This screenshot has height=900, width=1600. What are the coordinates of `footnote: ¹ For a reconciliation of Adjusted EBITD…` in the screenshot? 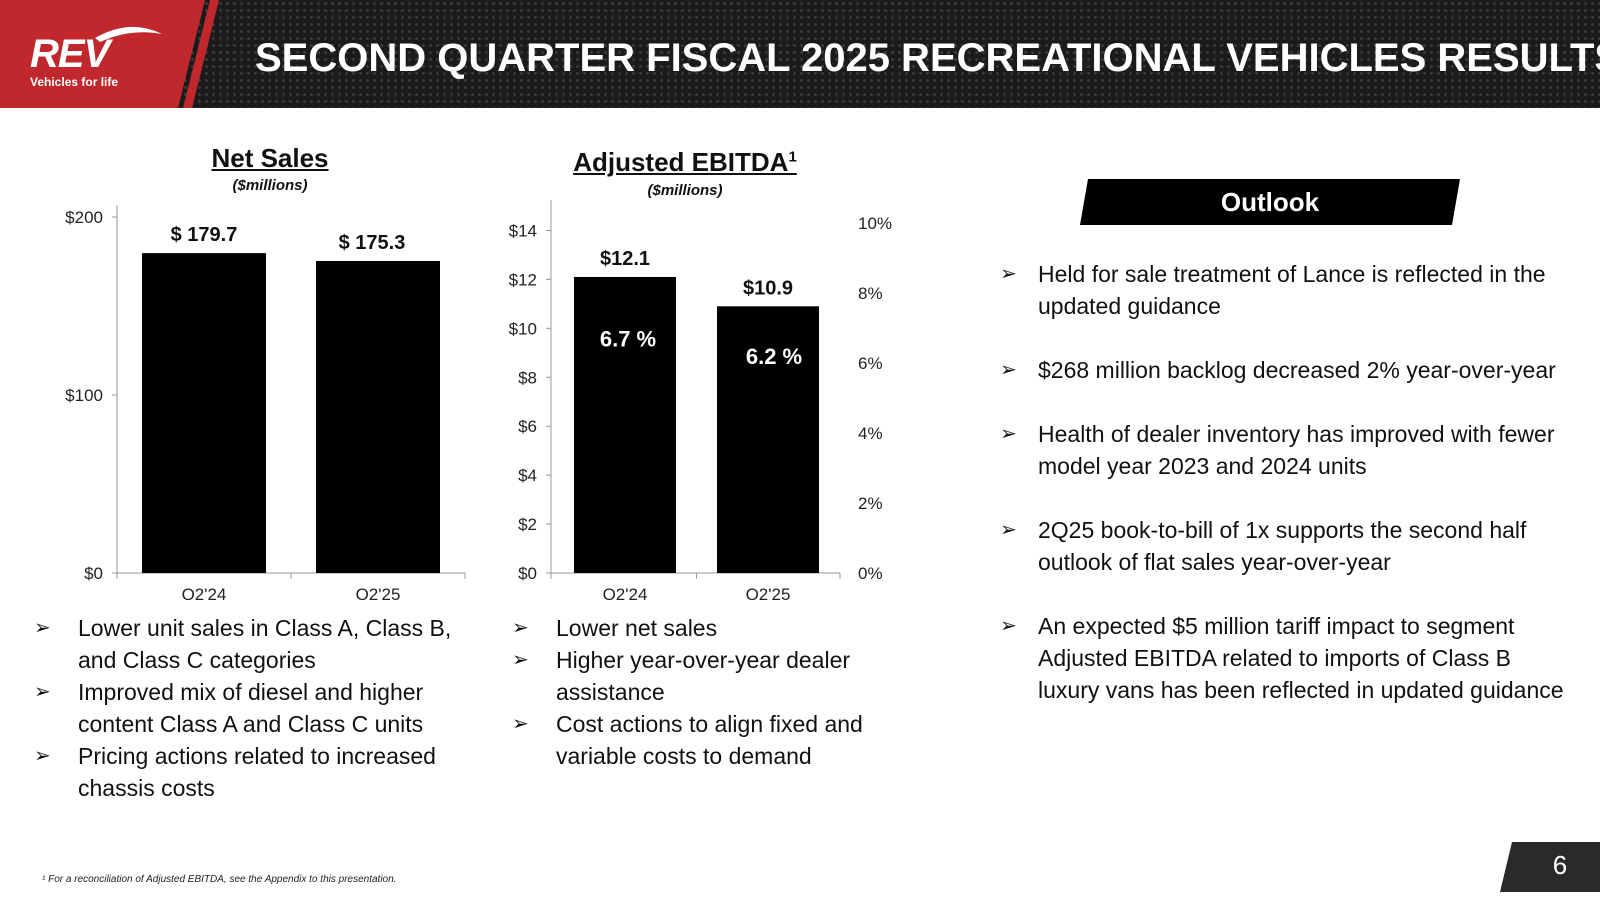 It's located at (219, 879).